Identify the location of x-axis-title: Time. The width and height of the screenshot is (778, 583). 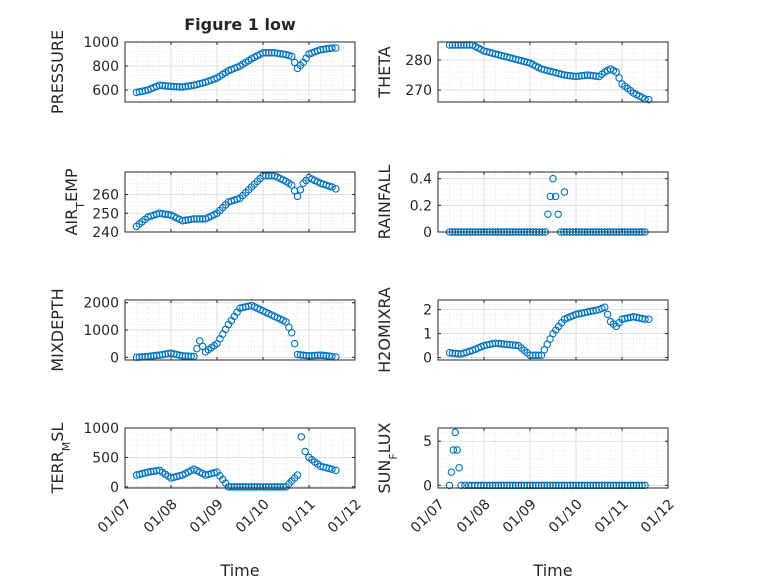
(239, 570).